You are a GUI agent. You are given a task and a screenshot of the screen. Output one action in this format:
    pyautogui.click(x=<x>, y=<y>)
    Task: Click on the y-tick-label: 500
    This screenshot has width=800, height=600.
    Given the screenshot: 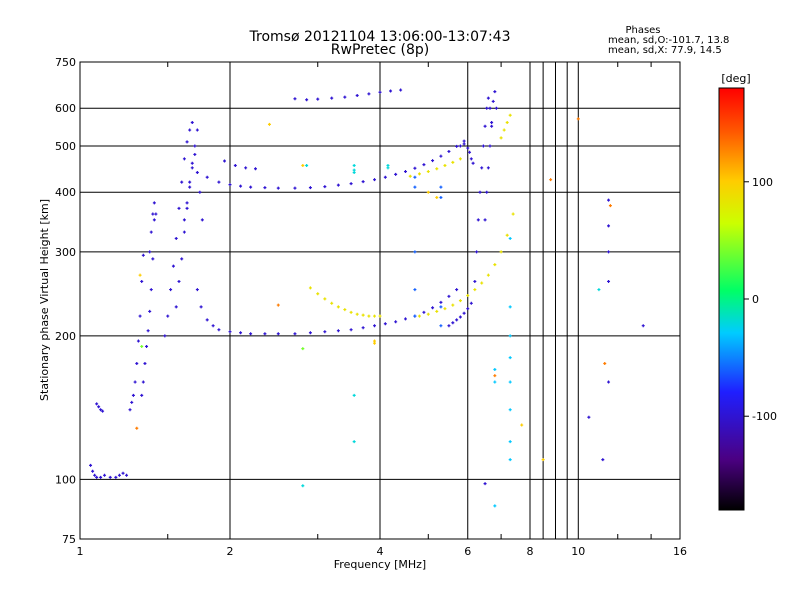 What is the action you would take?
    pyautogui.click(x=65, y=146)
    